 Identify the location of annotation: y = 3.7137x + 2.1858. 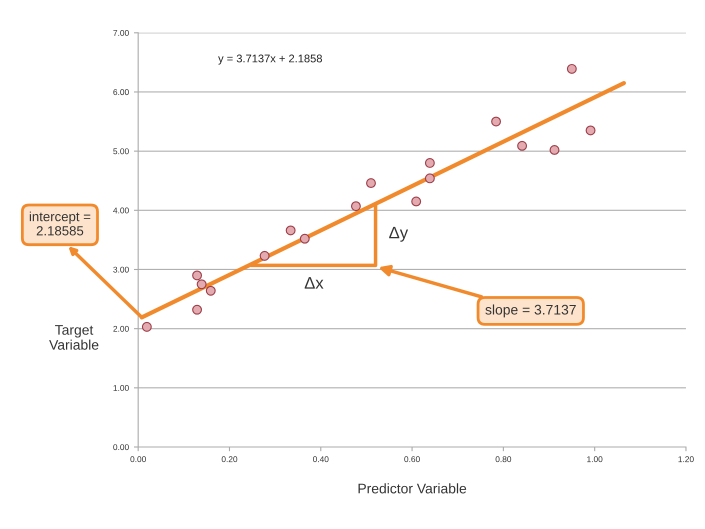
(270, 59).